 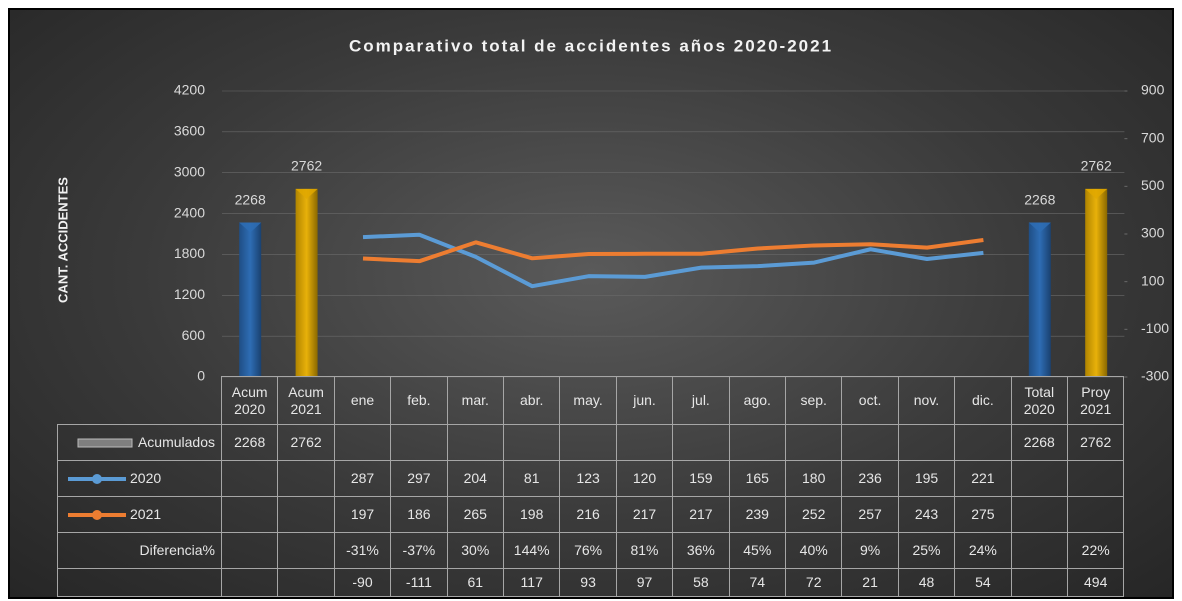 What do you see at coordinates (419, 478) in the screenshot?
I see `table-cell: 297` at bounding box center [419, 478].